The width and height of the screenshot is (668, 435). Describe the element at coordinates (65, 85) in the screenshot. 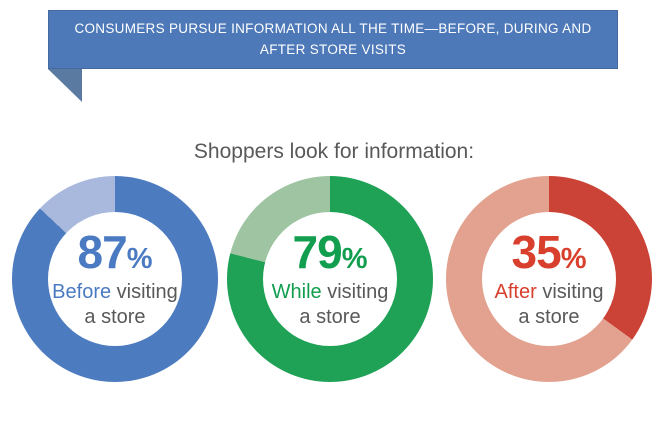

I see `banner-tail-pointer` at that location.